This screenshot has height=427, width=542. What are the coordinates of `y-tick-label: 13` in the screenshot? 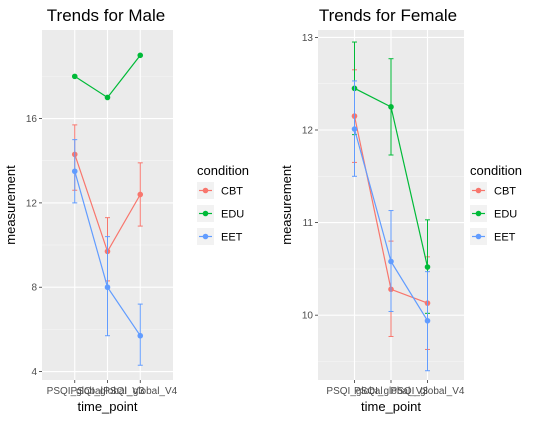 It's located at (308, 38).